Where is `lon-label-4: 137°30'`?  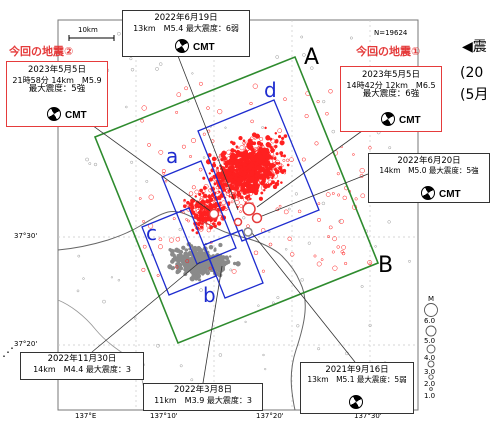 lon-label-4: 137°30' is located at coordinates (368, 416).